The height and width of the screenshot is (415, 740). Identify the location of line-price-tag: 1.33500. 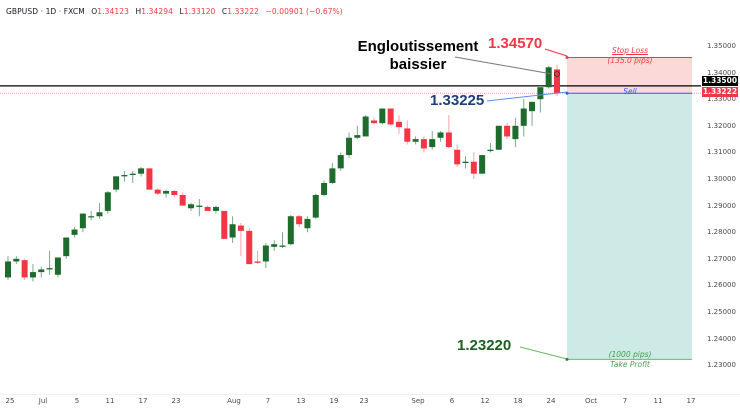
(720, 81).